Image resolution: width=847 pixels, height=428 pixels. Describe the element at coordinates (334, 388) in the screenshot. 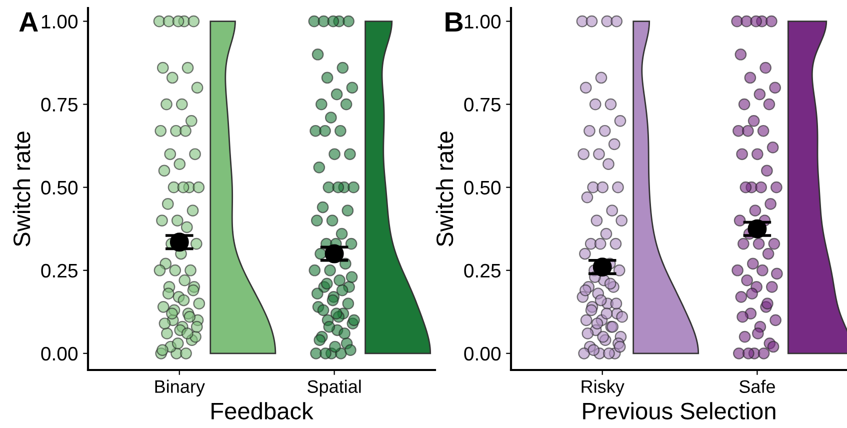

I see `x-tick-label: Spatial` at that location.